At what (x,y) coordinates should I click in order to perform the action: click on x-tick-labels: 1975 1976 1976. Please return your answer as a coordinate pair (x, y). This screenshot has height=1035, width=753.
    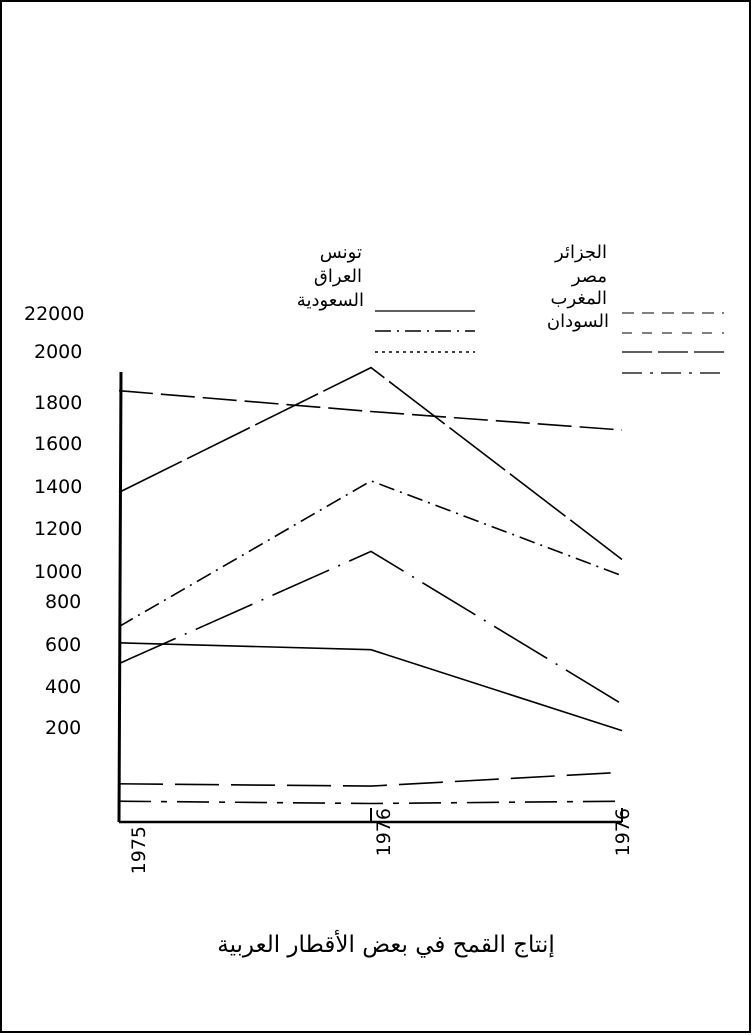
    Looking at the image, I should click on (381, 841).